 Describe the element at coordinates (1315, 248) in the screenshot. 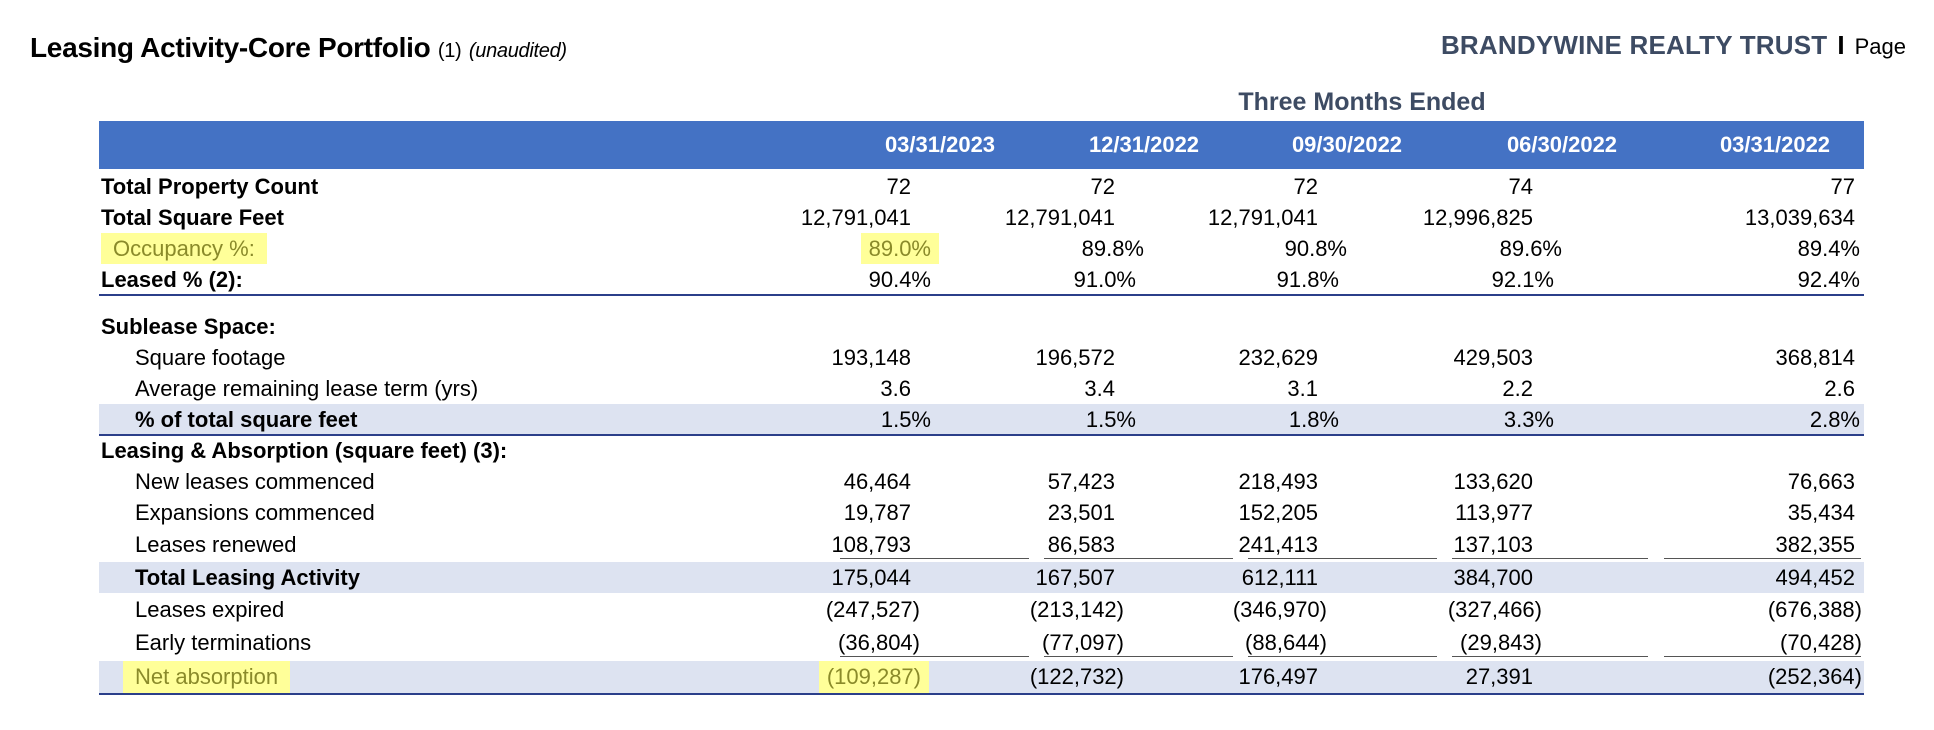

I see `table-cell: 90.8%` at that location.